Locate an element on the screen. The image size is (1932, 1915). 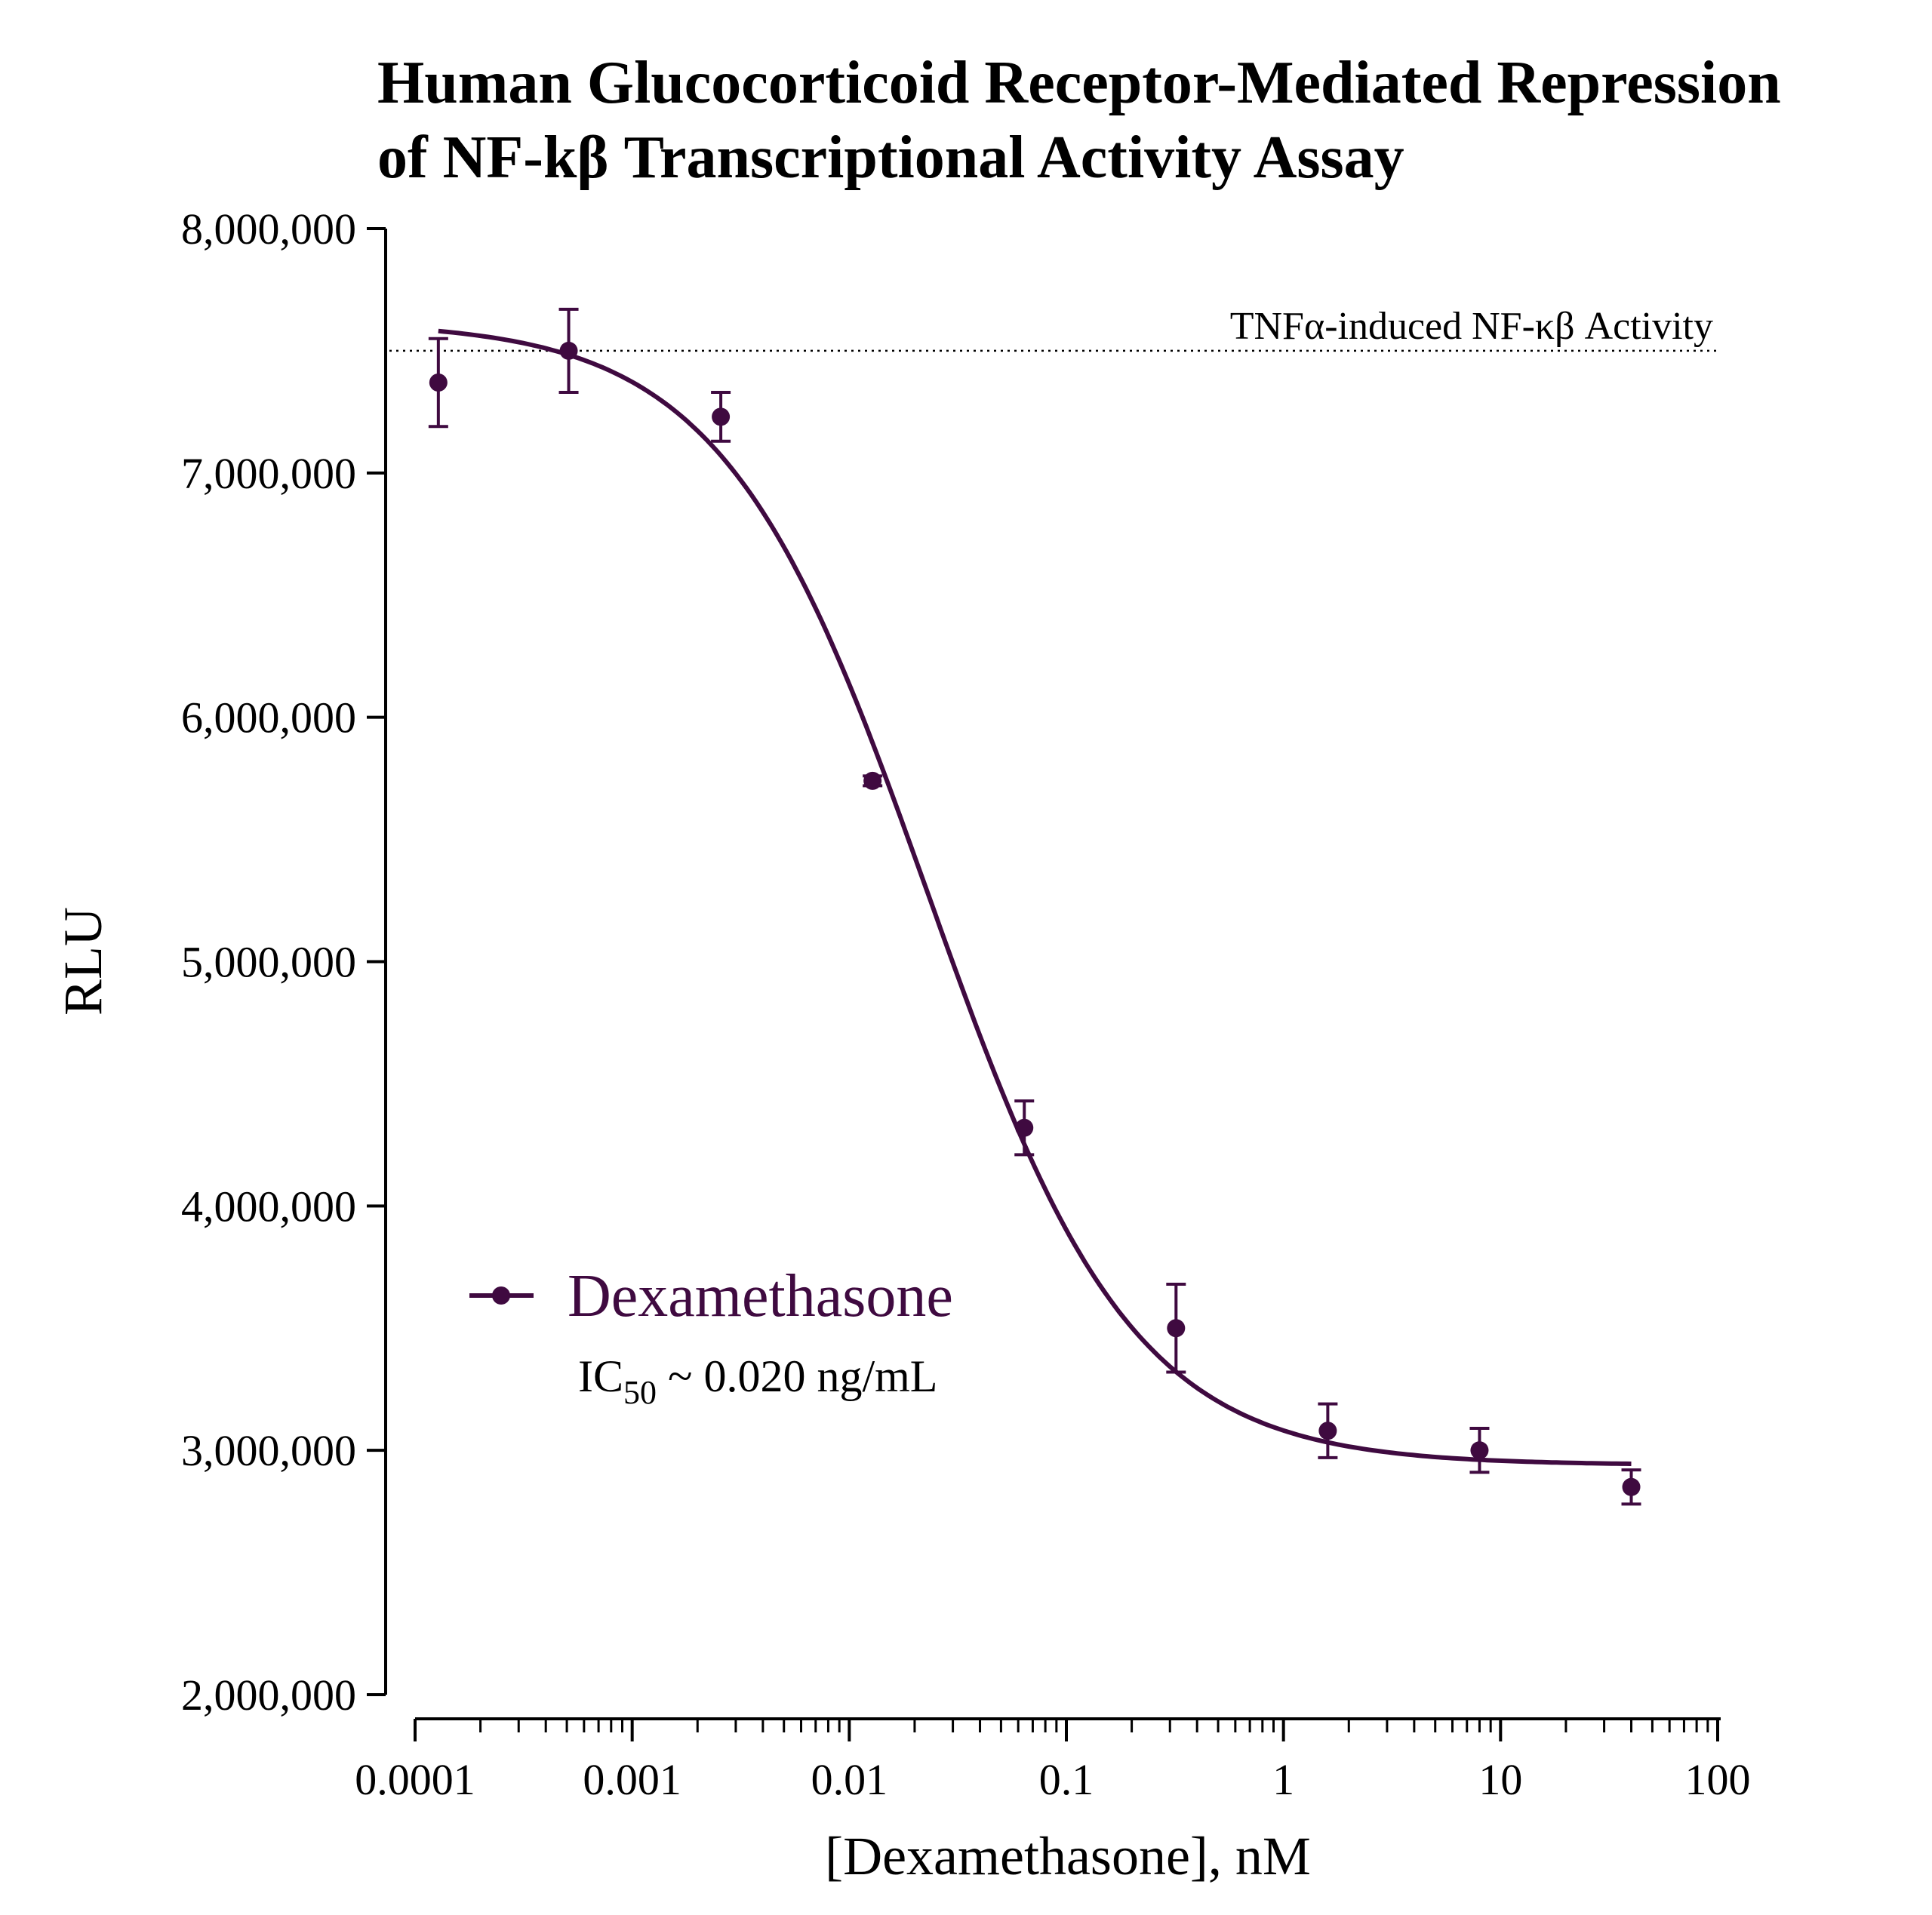
x-tick-label: 0.01 is located at coordinates (849, 1779).